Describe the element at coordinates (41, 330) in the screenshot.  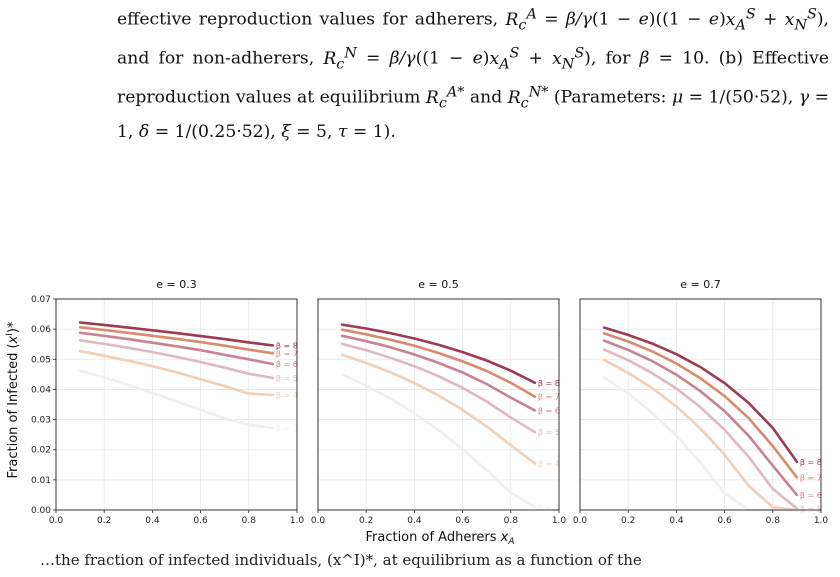
I see `y-tick-label: 0.06` at that location.